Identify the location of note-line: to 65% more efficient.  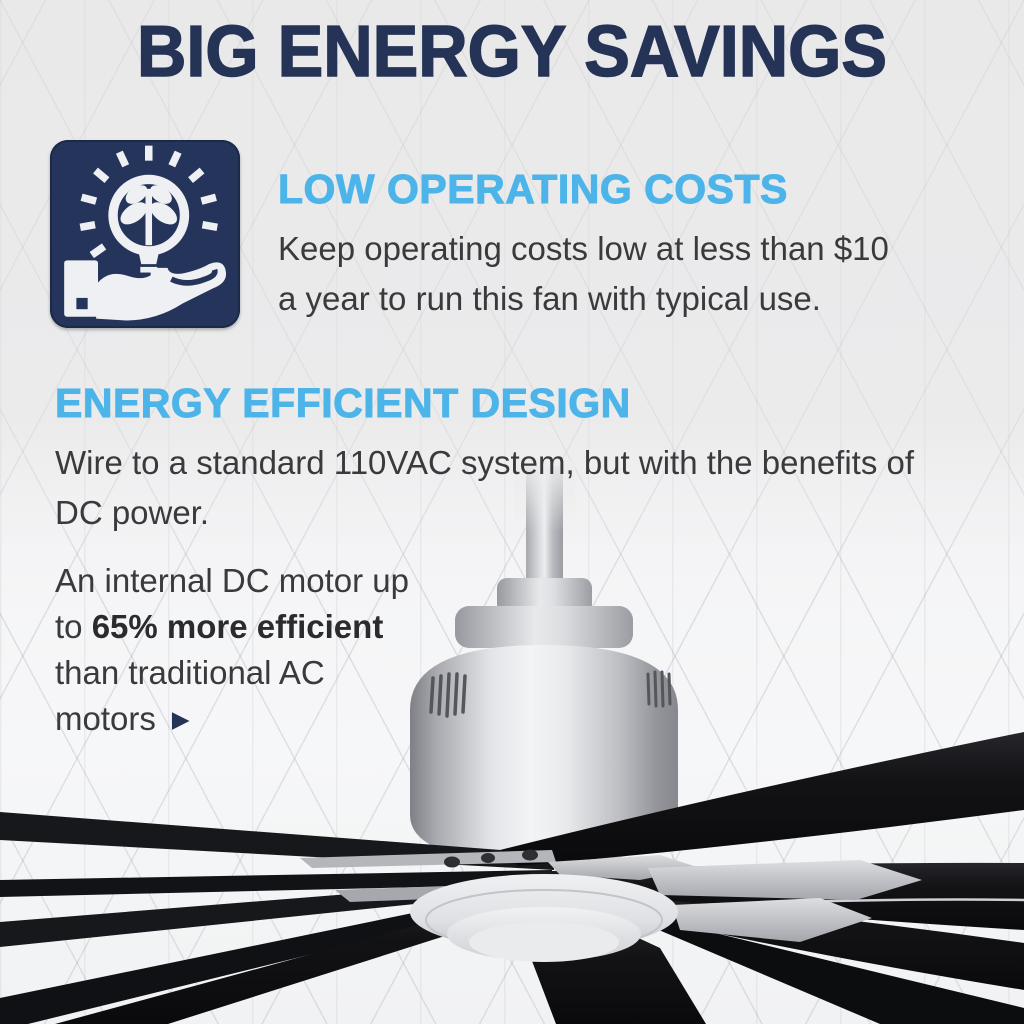
(232, 627).